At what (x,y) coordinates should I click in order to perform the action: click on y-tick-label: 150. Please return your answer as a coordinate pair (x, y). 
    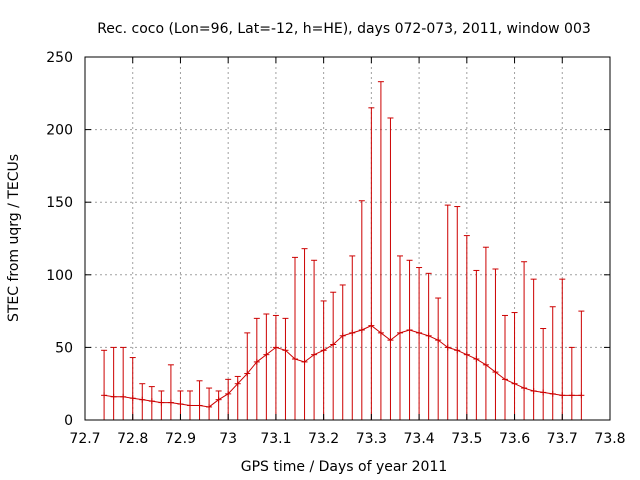
    Looking at the image, I should click on (59, 203).